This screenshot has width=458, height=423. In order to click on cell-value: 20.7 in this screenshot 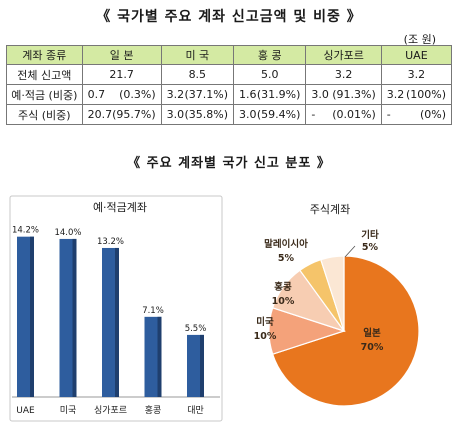, I will do `click(100, 114)`.